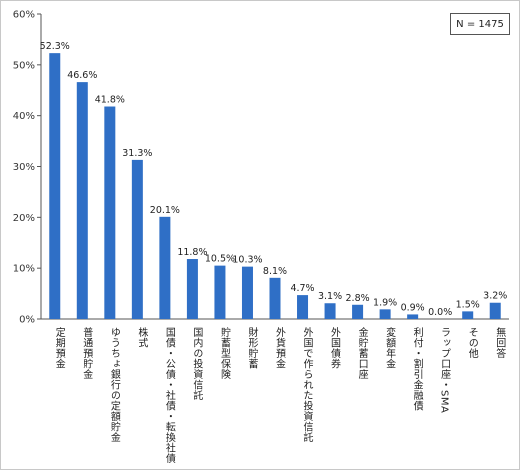 The width and height of the screenshot is (520, 470). I want to click on category-label: 外国債券, so click(335, 348).